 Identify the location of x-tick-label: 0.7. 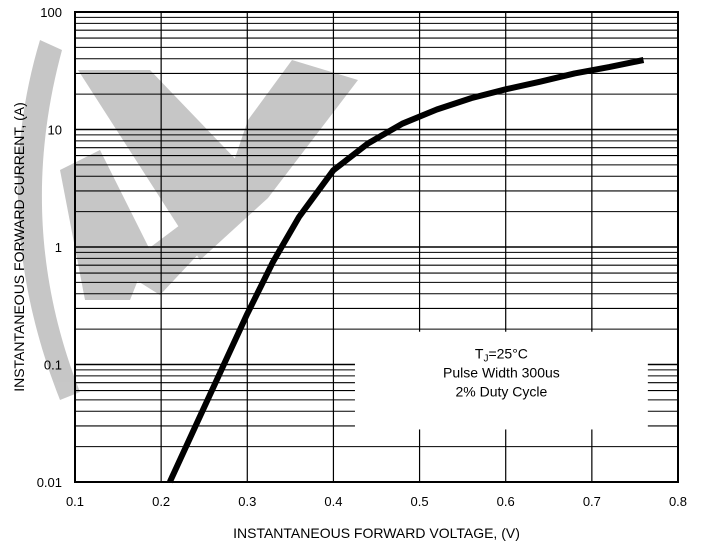
(592, 501).